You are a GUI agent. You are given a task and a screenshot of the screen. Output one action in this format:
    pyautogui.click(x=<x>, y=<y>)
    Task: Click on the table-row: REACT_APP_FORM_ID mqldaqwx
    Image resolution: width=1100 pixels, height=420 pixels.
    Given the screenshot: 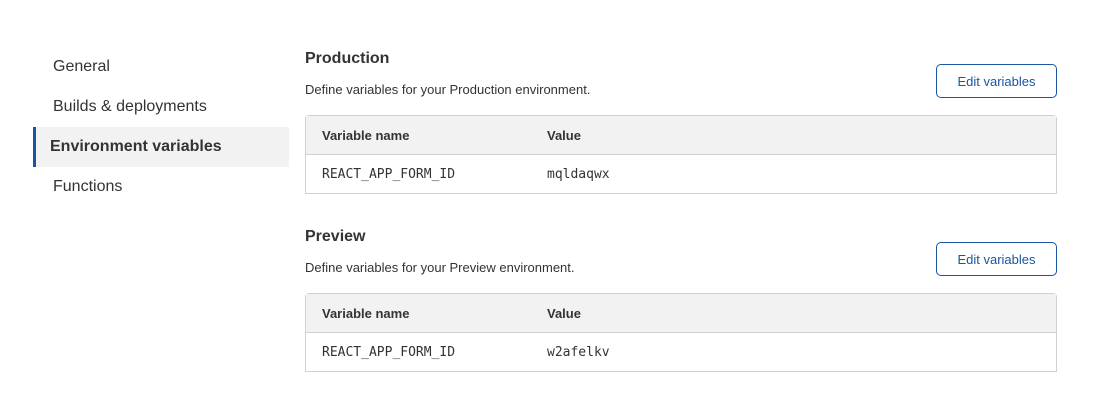 What is the action you would take?
    pyautogui.click(x=681, y=174)
    